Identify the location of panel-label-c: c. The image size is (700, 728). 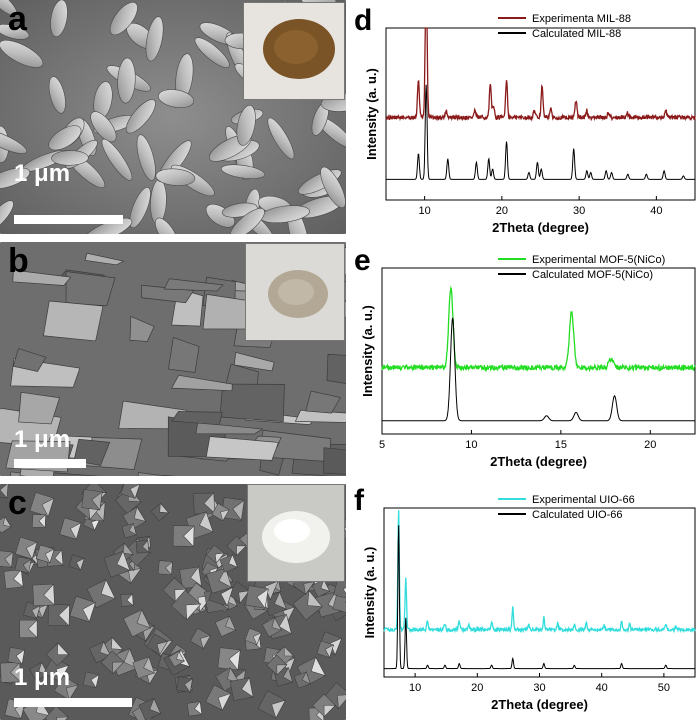
(17, 503).